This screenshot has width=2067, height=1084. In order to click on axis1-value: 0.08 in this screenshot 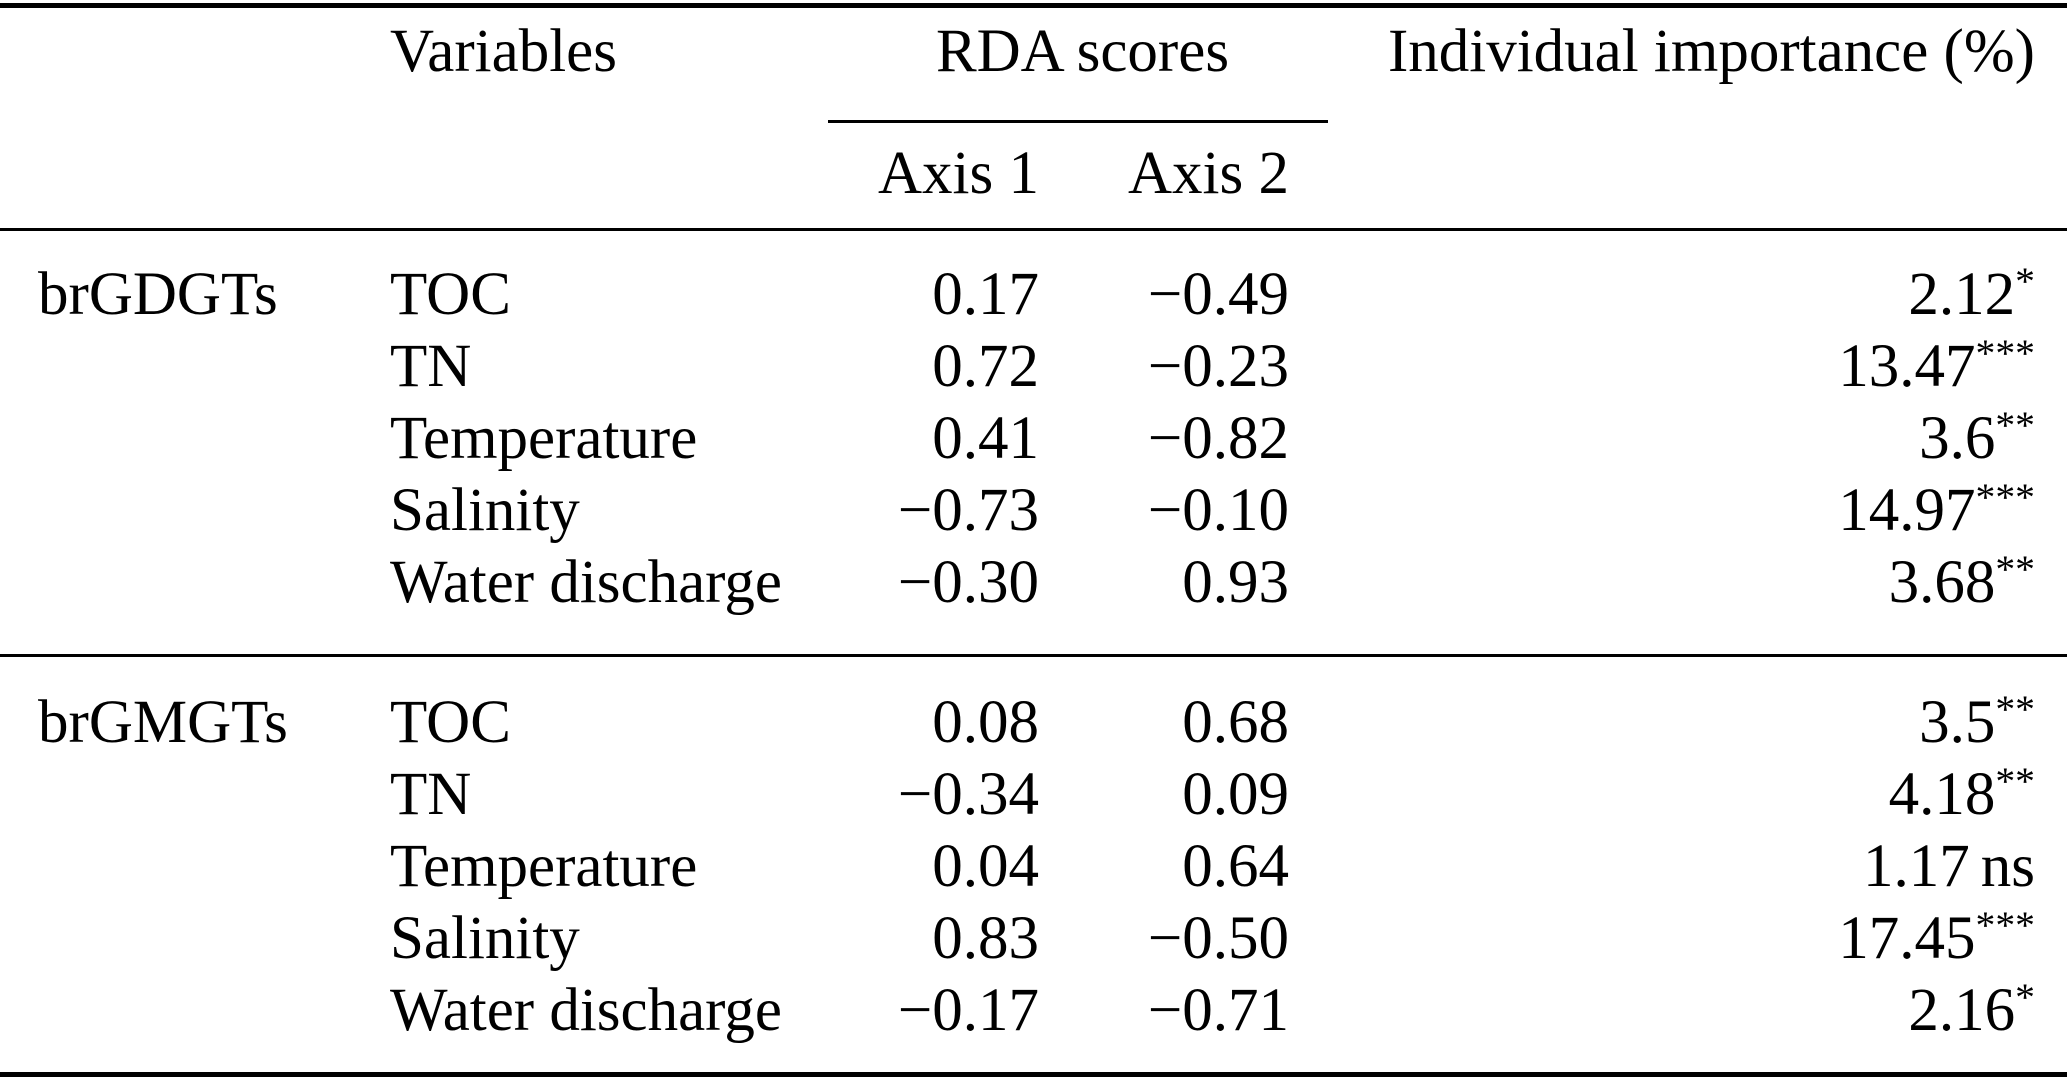, I will do `click(985, 722)`.